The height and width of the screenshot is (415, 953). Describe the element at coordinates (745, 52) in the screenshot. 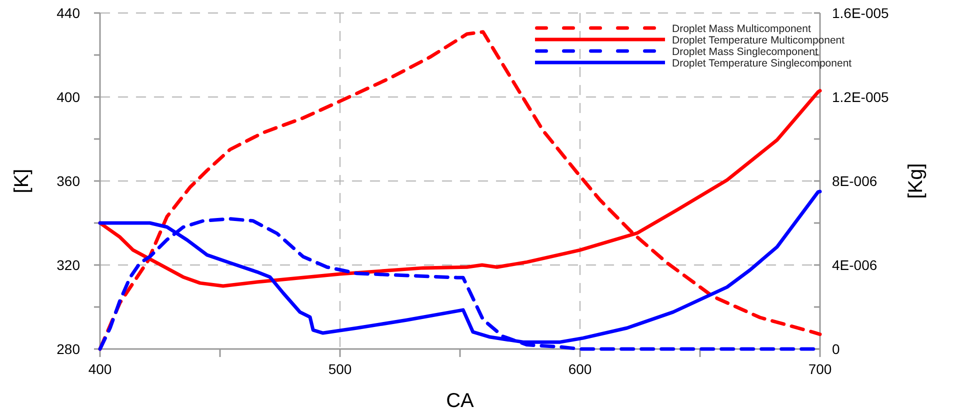

I see `legend-label: Droplet Mass Singlecomponent` at that location.